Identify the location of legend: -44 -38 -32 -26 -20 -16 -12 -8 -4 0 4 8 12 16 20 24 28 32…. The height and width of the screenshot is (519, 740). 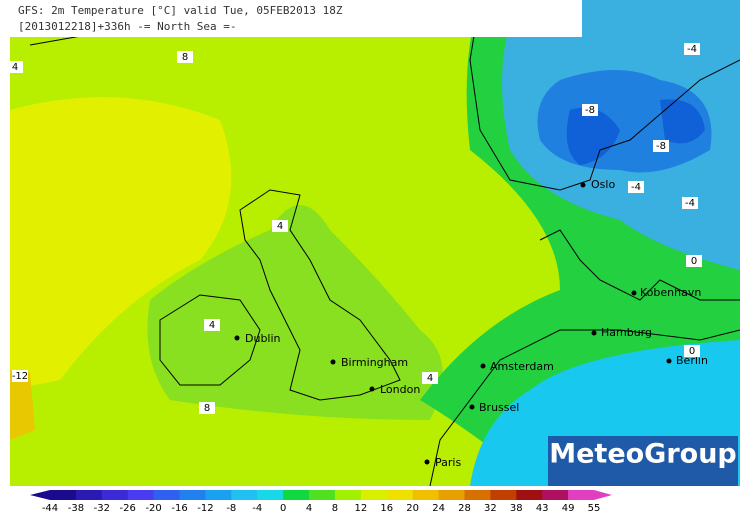
(321, 502).